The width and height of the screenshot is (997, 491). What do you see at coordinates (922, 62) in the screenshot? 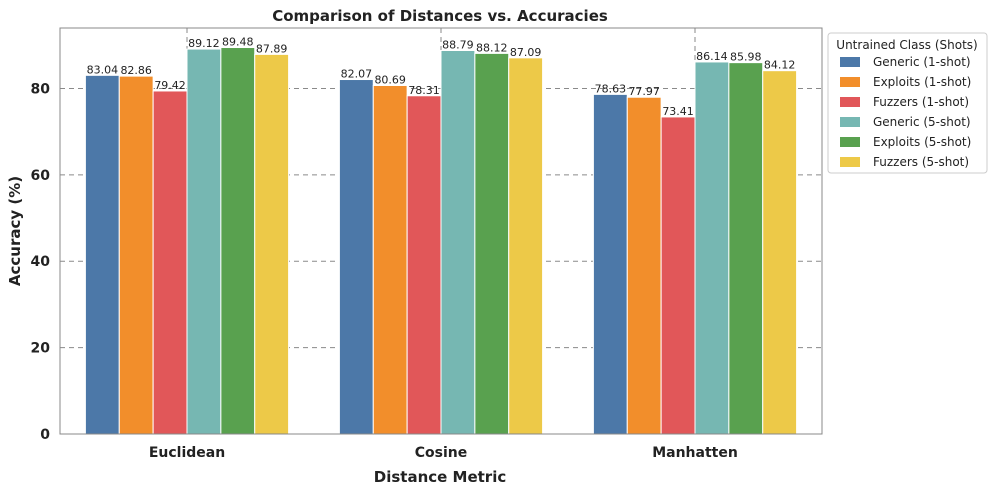
I see `legend-label: Generic (1-shot)` at bounding box center [922, 62].